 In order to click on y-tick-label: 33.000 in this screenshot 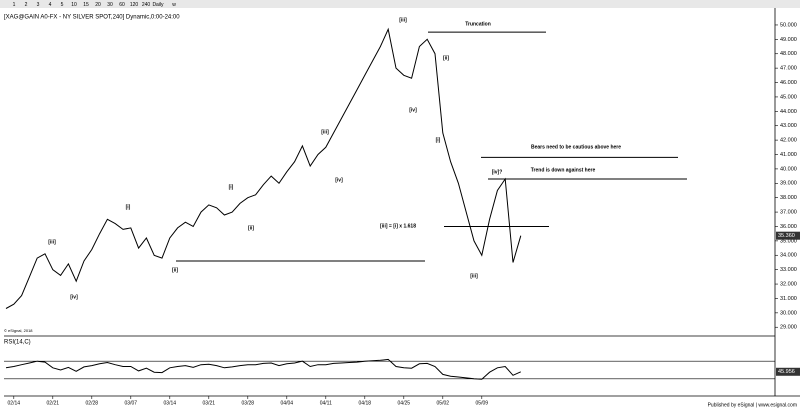, I will do `click(788, 270)`.